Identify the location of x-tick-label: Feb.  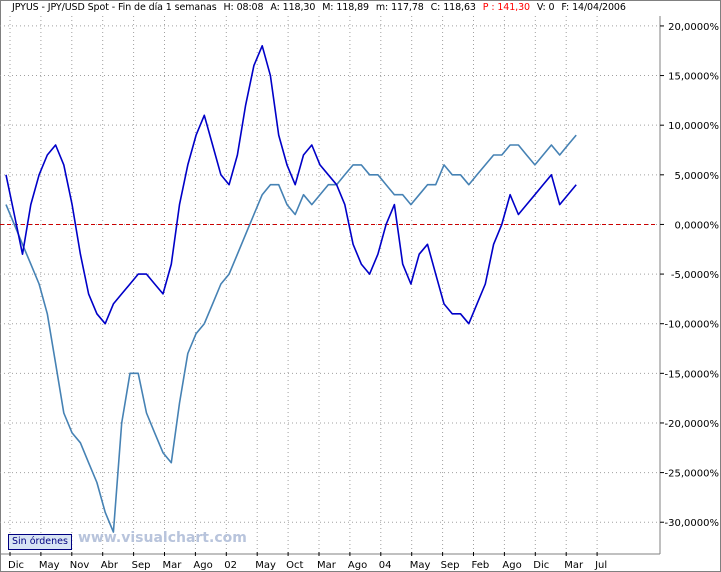
(481, 565).